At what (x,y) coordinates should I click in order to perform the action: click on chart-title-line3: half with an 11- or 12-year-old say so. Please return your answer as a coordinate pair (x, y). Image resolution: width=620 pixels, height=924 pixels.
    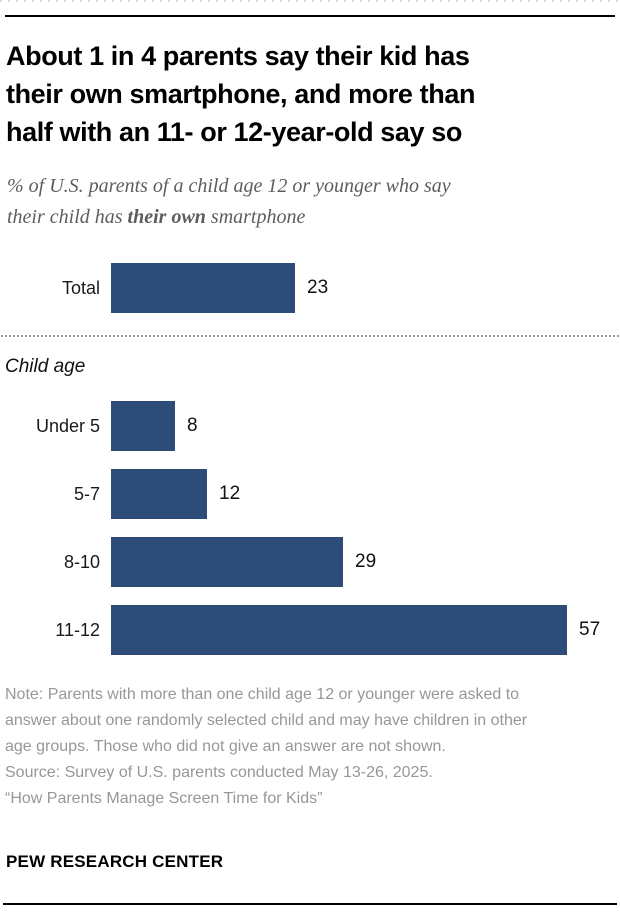
    Looking at the image, I should click on (234, 132).